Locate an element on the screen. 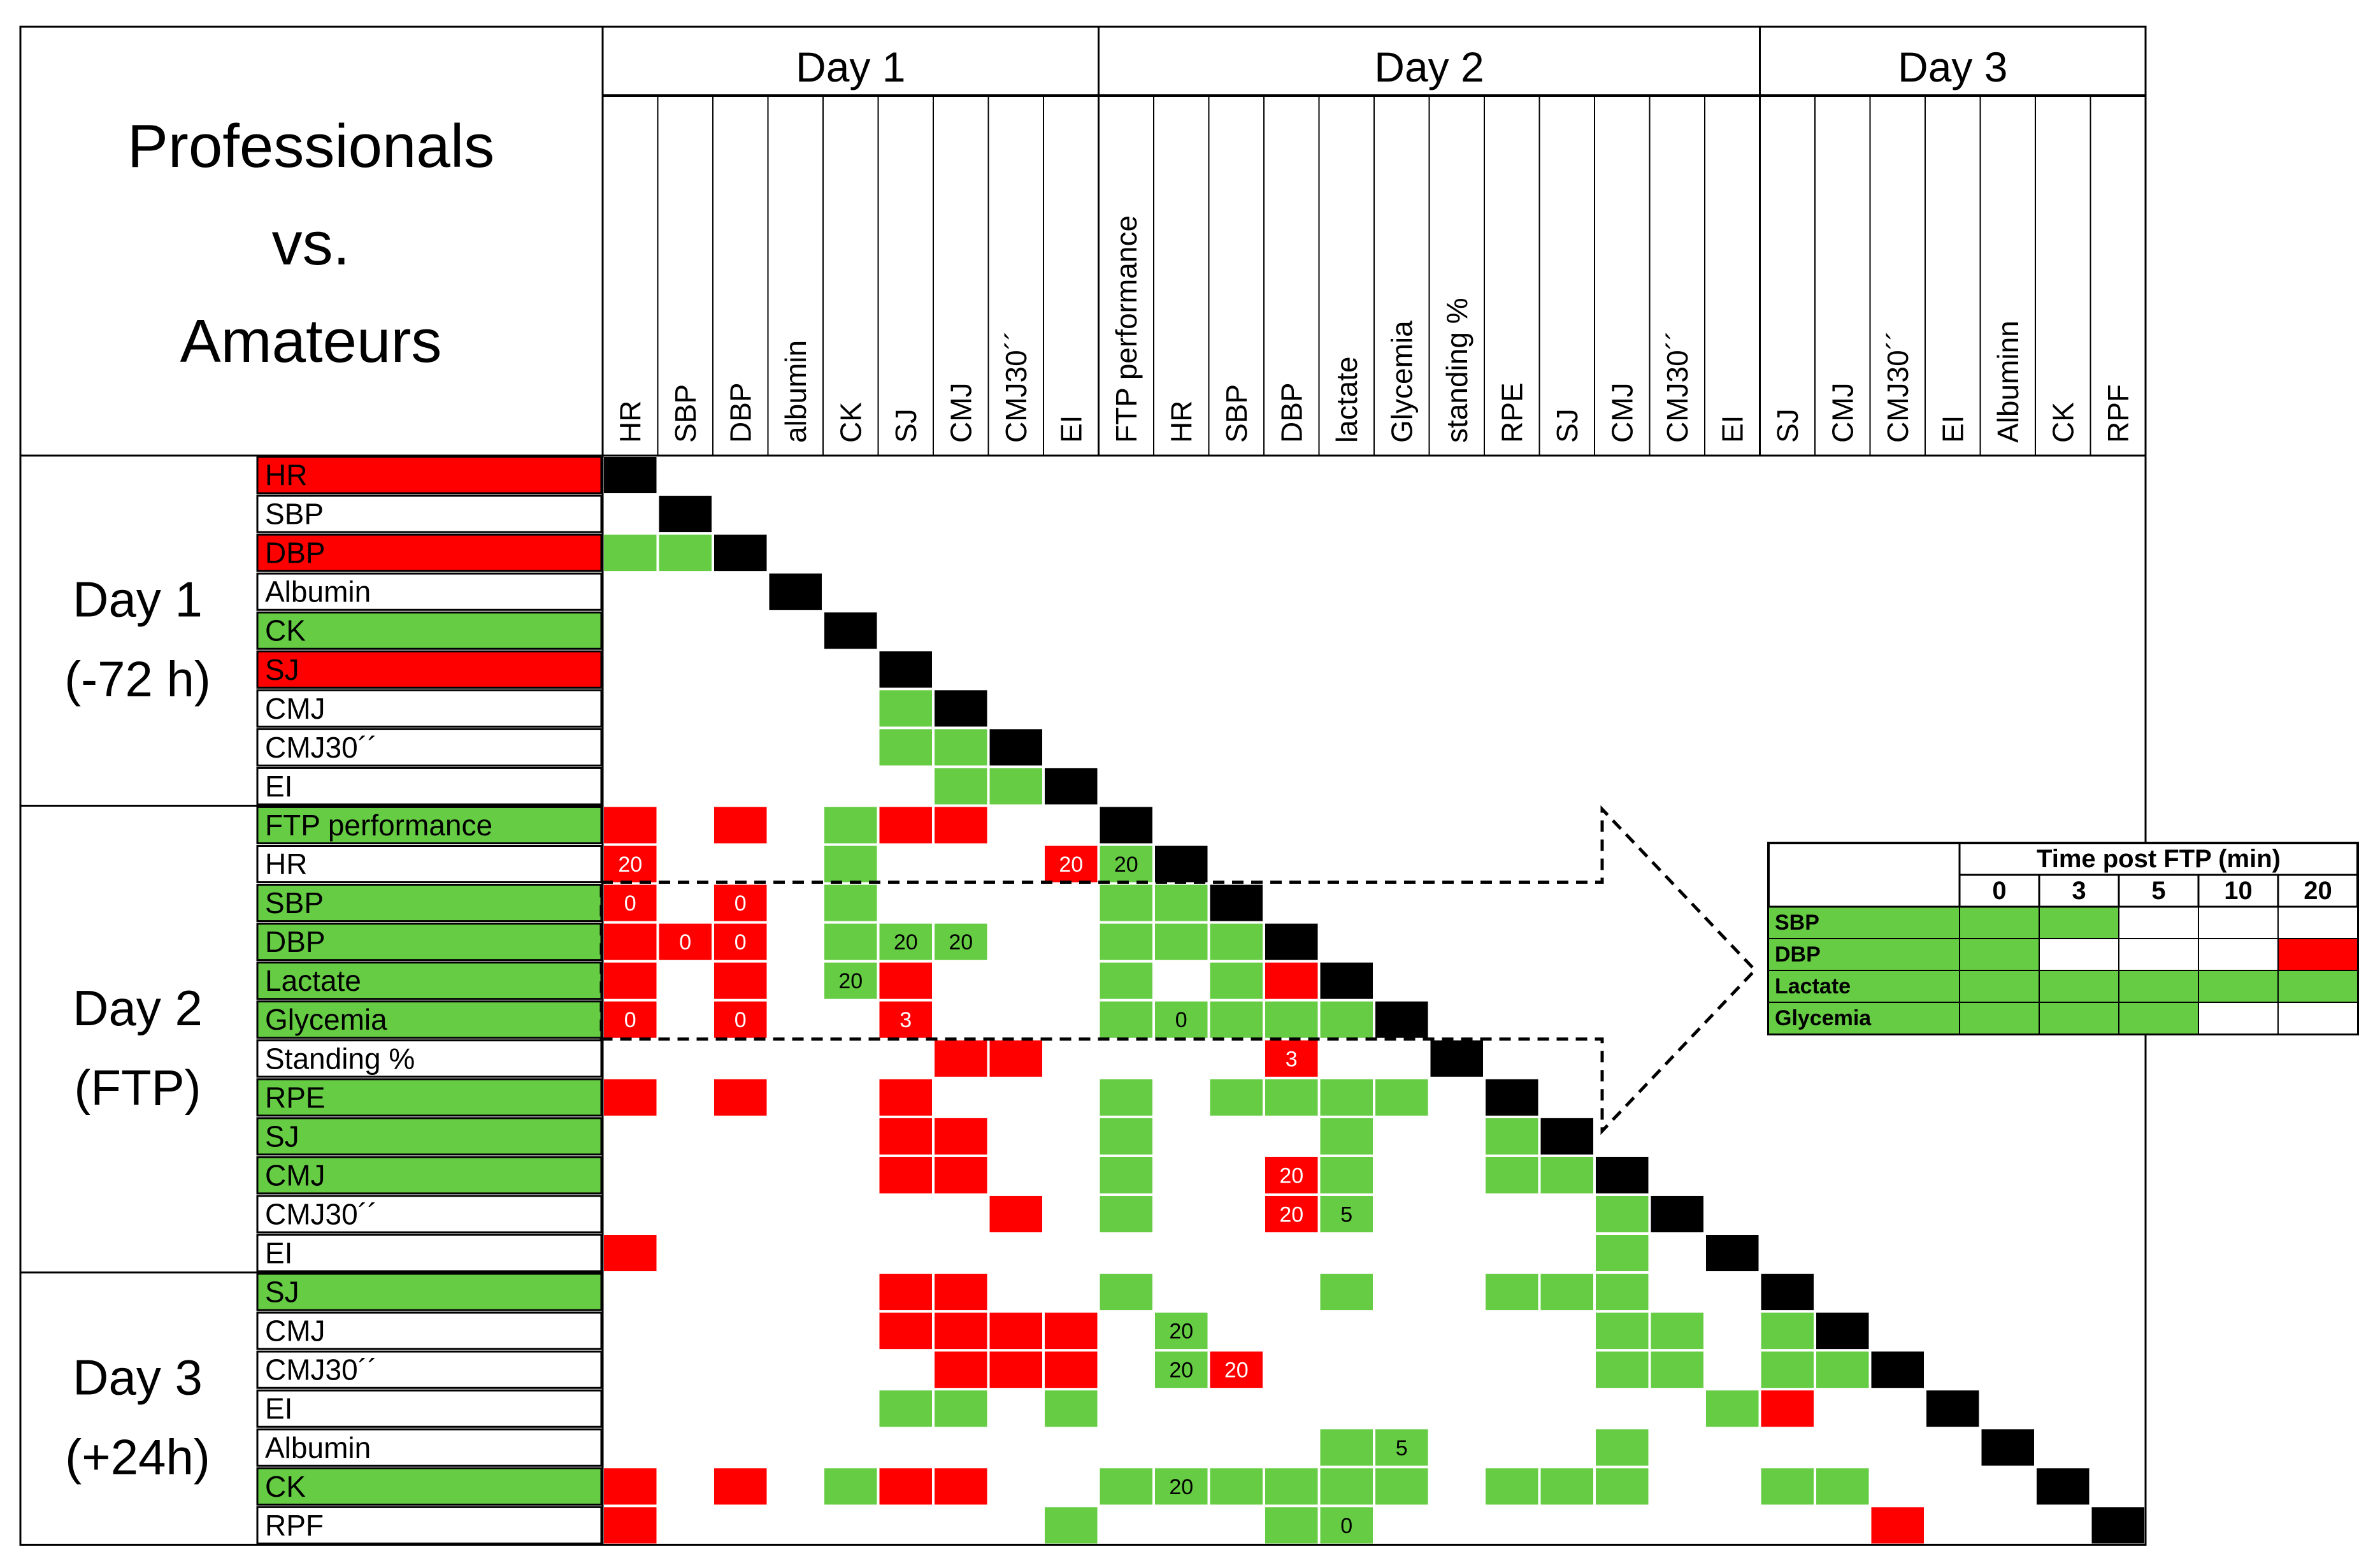 The image size is (2380, 1563). row-label-d3-sj: SJ is located at coordinates (282, 1292).